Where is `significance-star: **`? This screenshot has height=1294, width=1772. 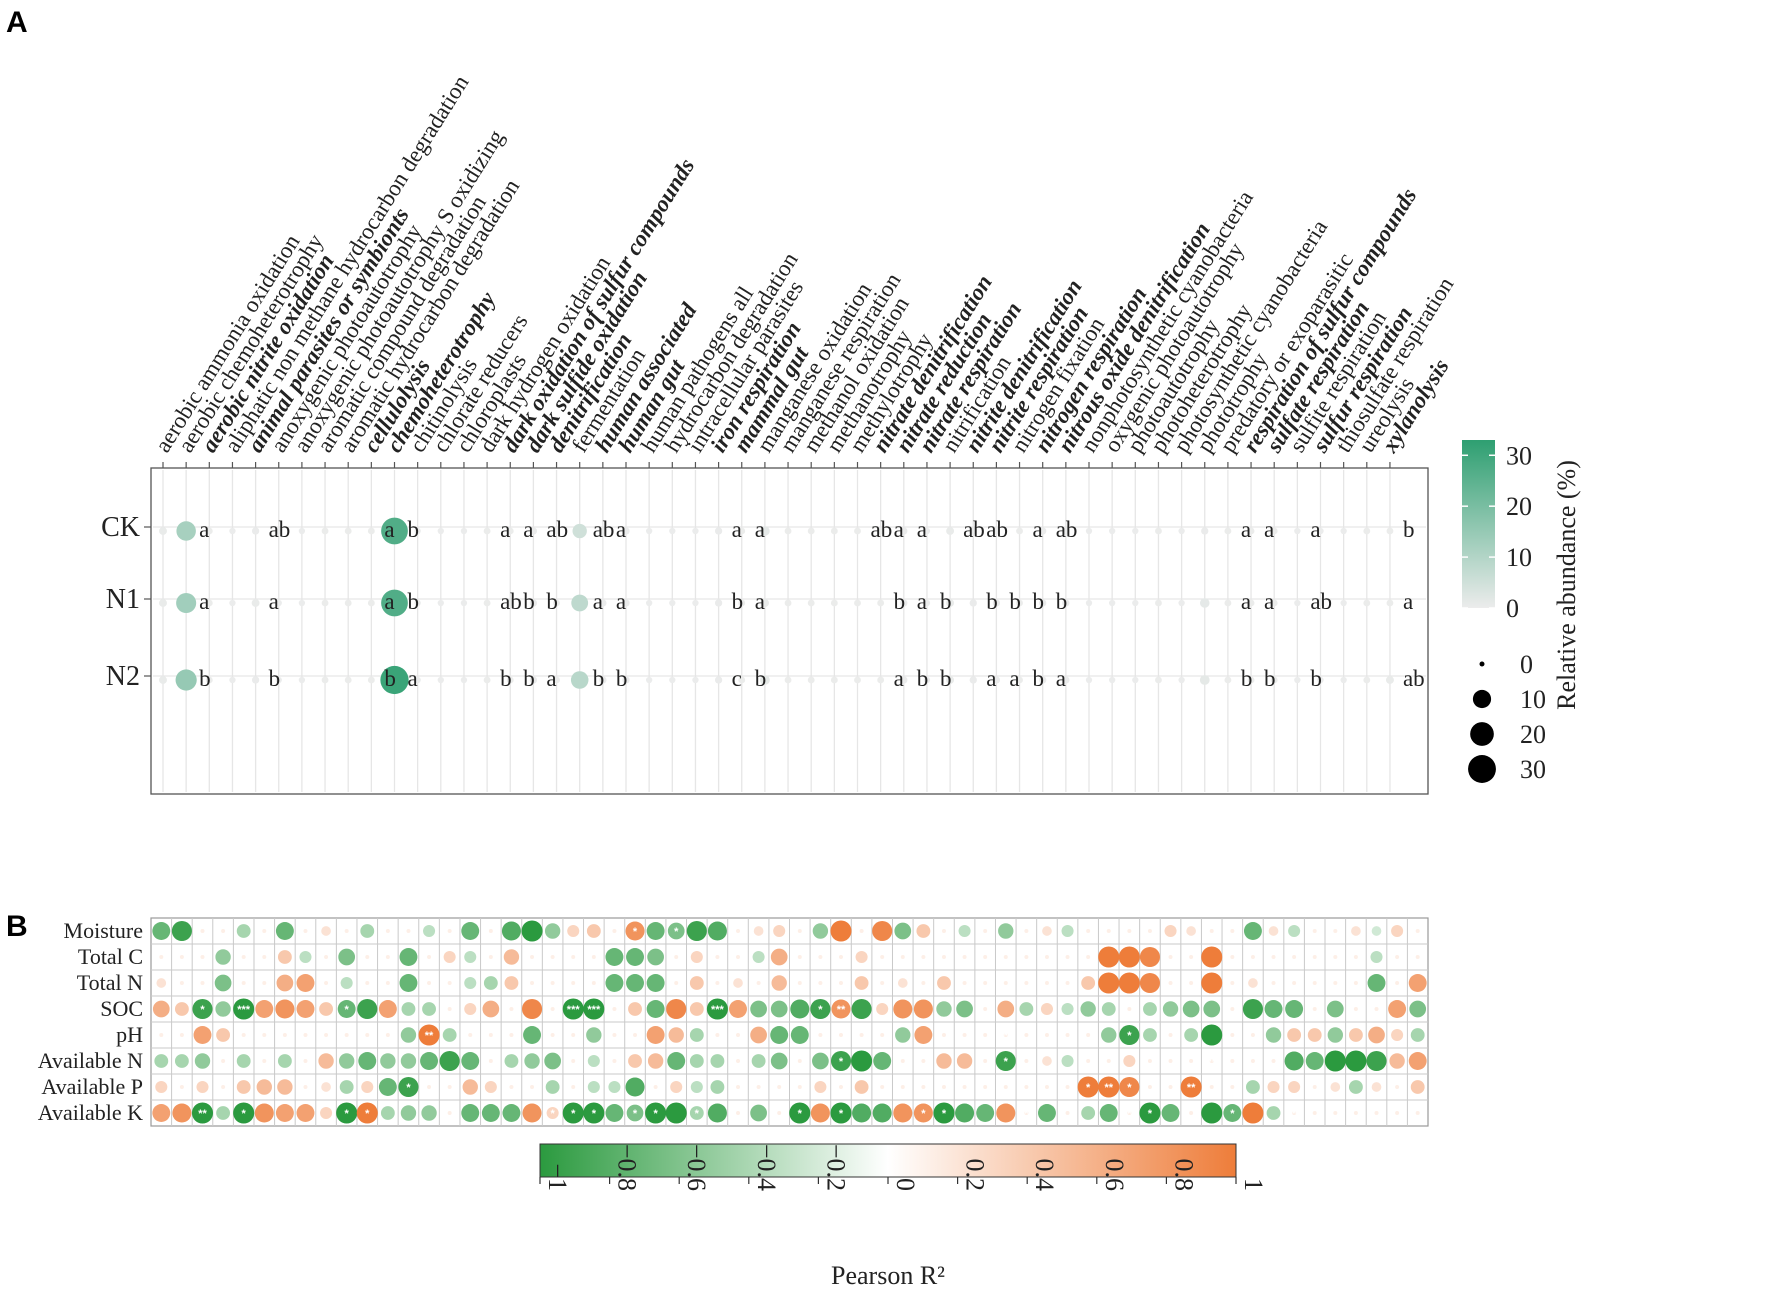 significance-star: ** is located at coordinates (1108, 1088).